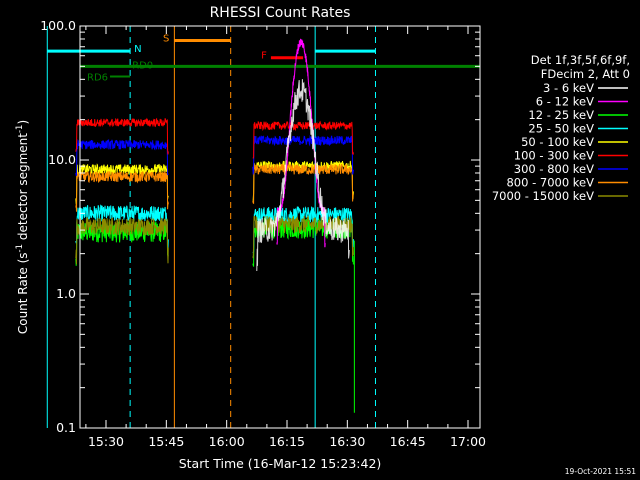  Describe the element at coordinates (554, 169) in the screenshot. I see `legend-label-6: 300 - 800 keV` at that location.